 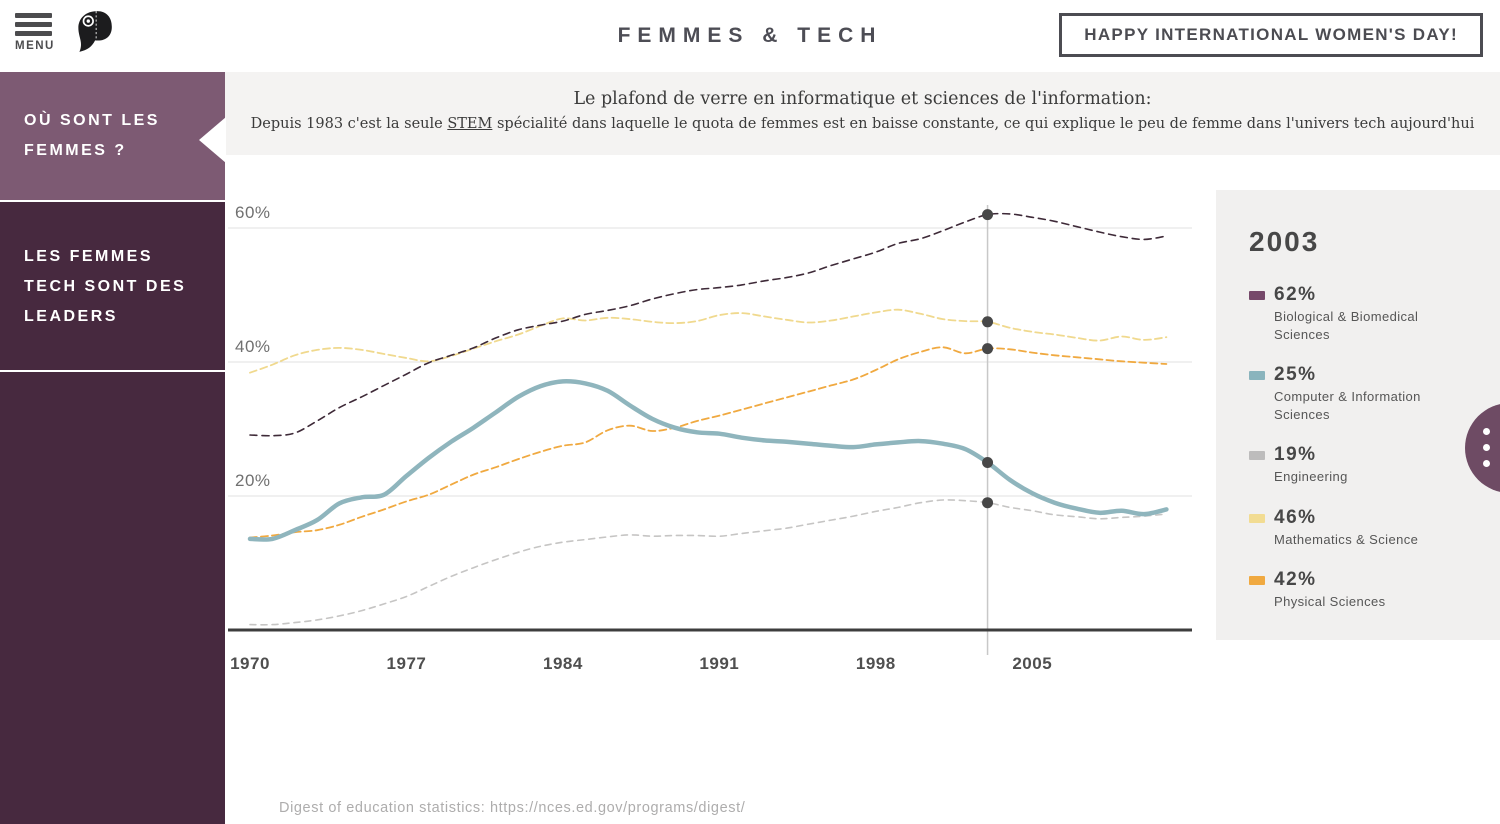 I want to click on active-item-arrow-icon, so click(x=212, y=140).